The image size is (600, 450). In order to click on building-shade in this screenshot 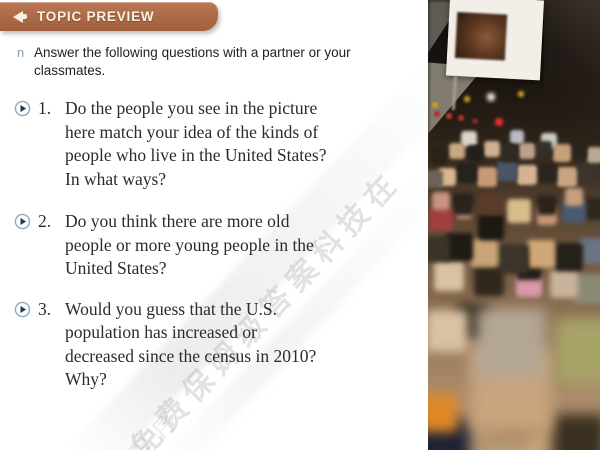, I will do `click(572, 85)`.